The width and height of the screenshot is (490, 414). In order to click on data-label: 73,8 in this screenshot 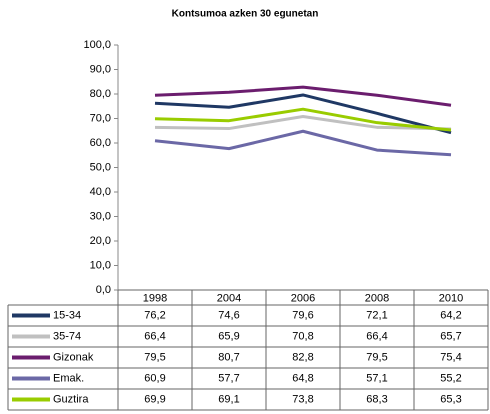, I will do `click(302, 399)`.